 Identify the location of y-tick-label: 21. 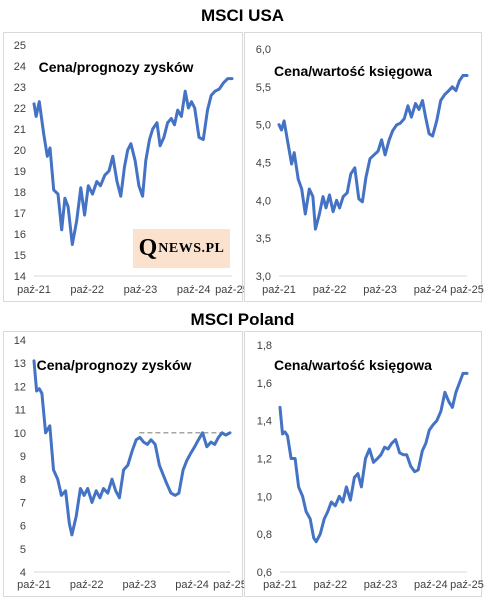
(20, 130).